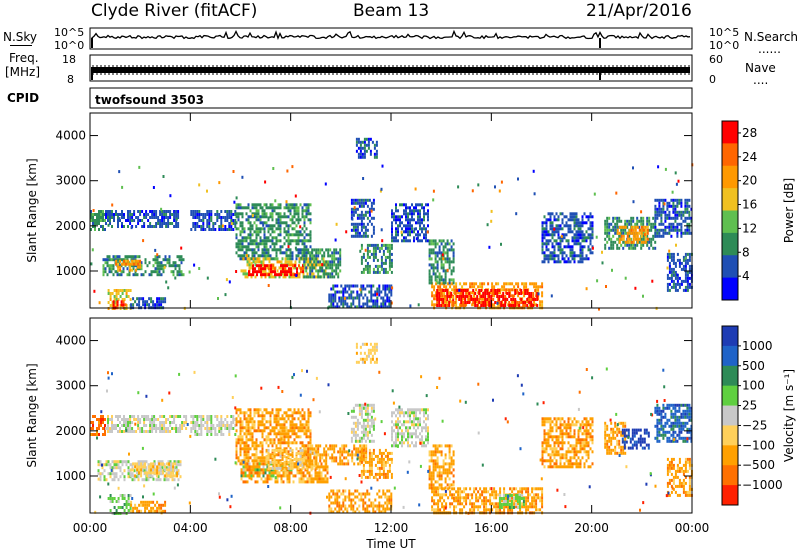 Image resolution: width=800 pixels, height=554 pixels. Describe the element at coordinates (142, 219) in the screenshot. I see `scatter-region` at that location.